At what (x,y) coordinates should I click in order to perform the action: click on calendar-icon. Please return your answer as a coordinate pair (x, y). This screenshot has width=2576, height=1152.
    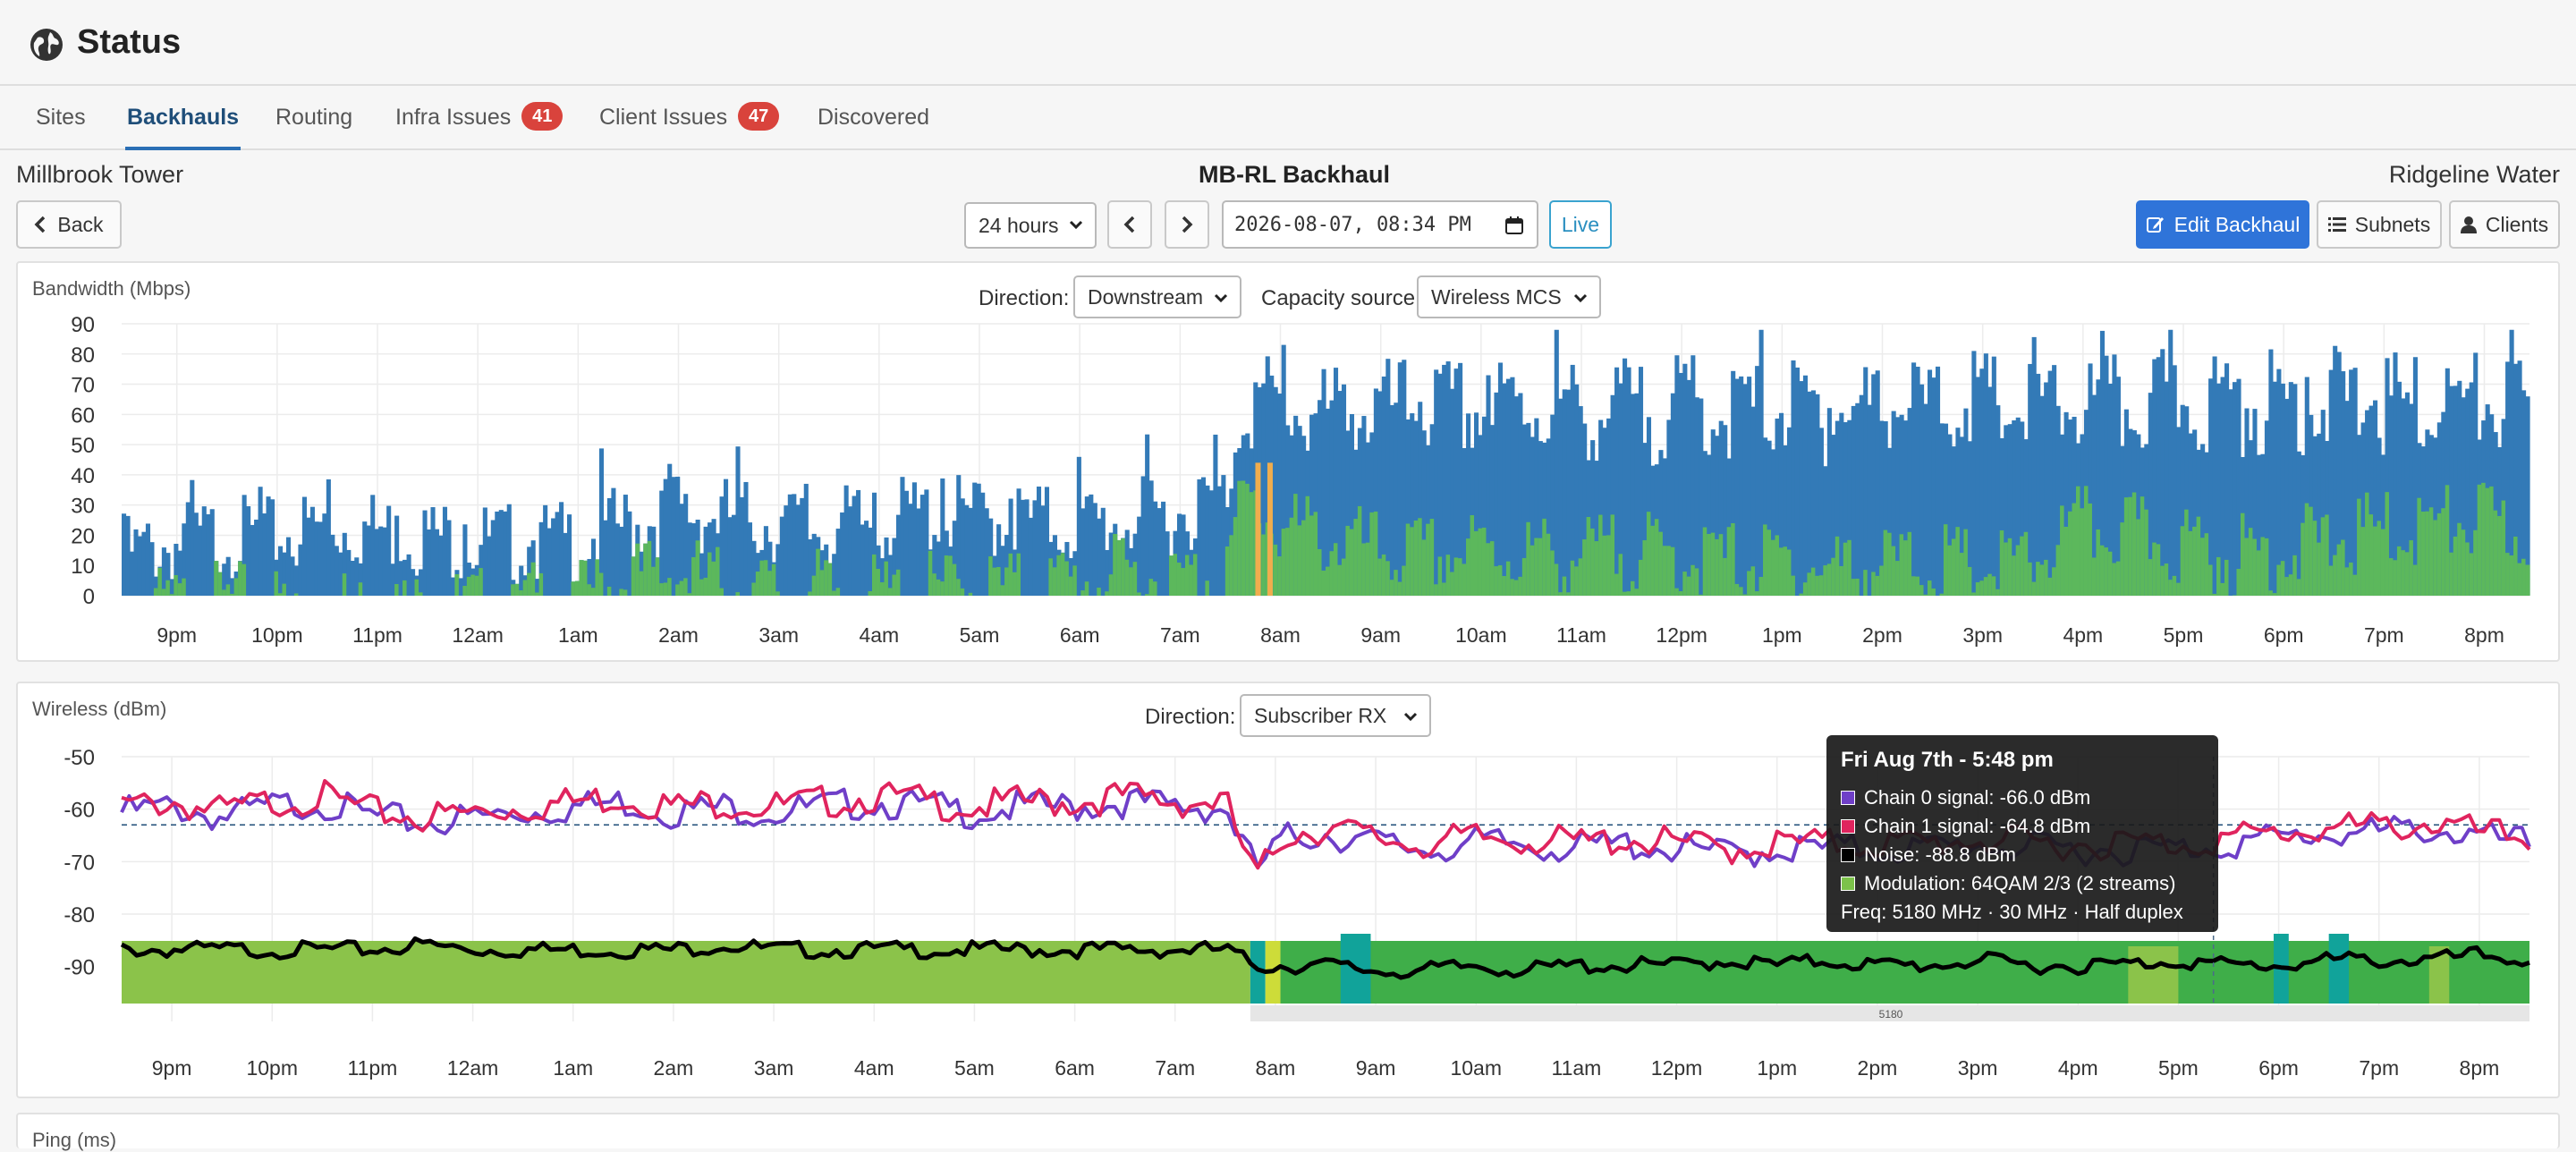
    Looking at the image, I should click on (1514, 225).